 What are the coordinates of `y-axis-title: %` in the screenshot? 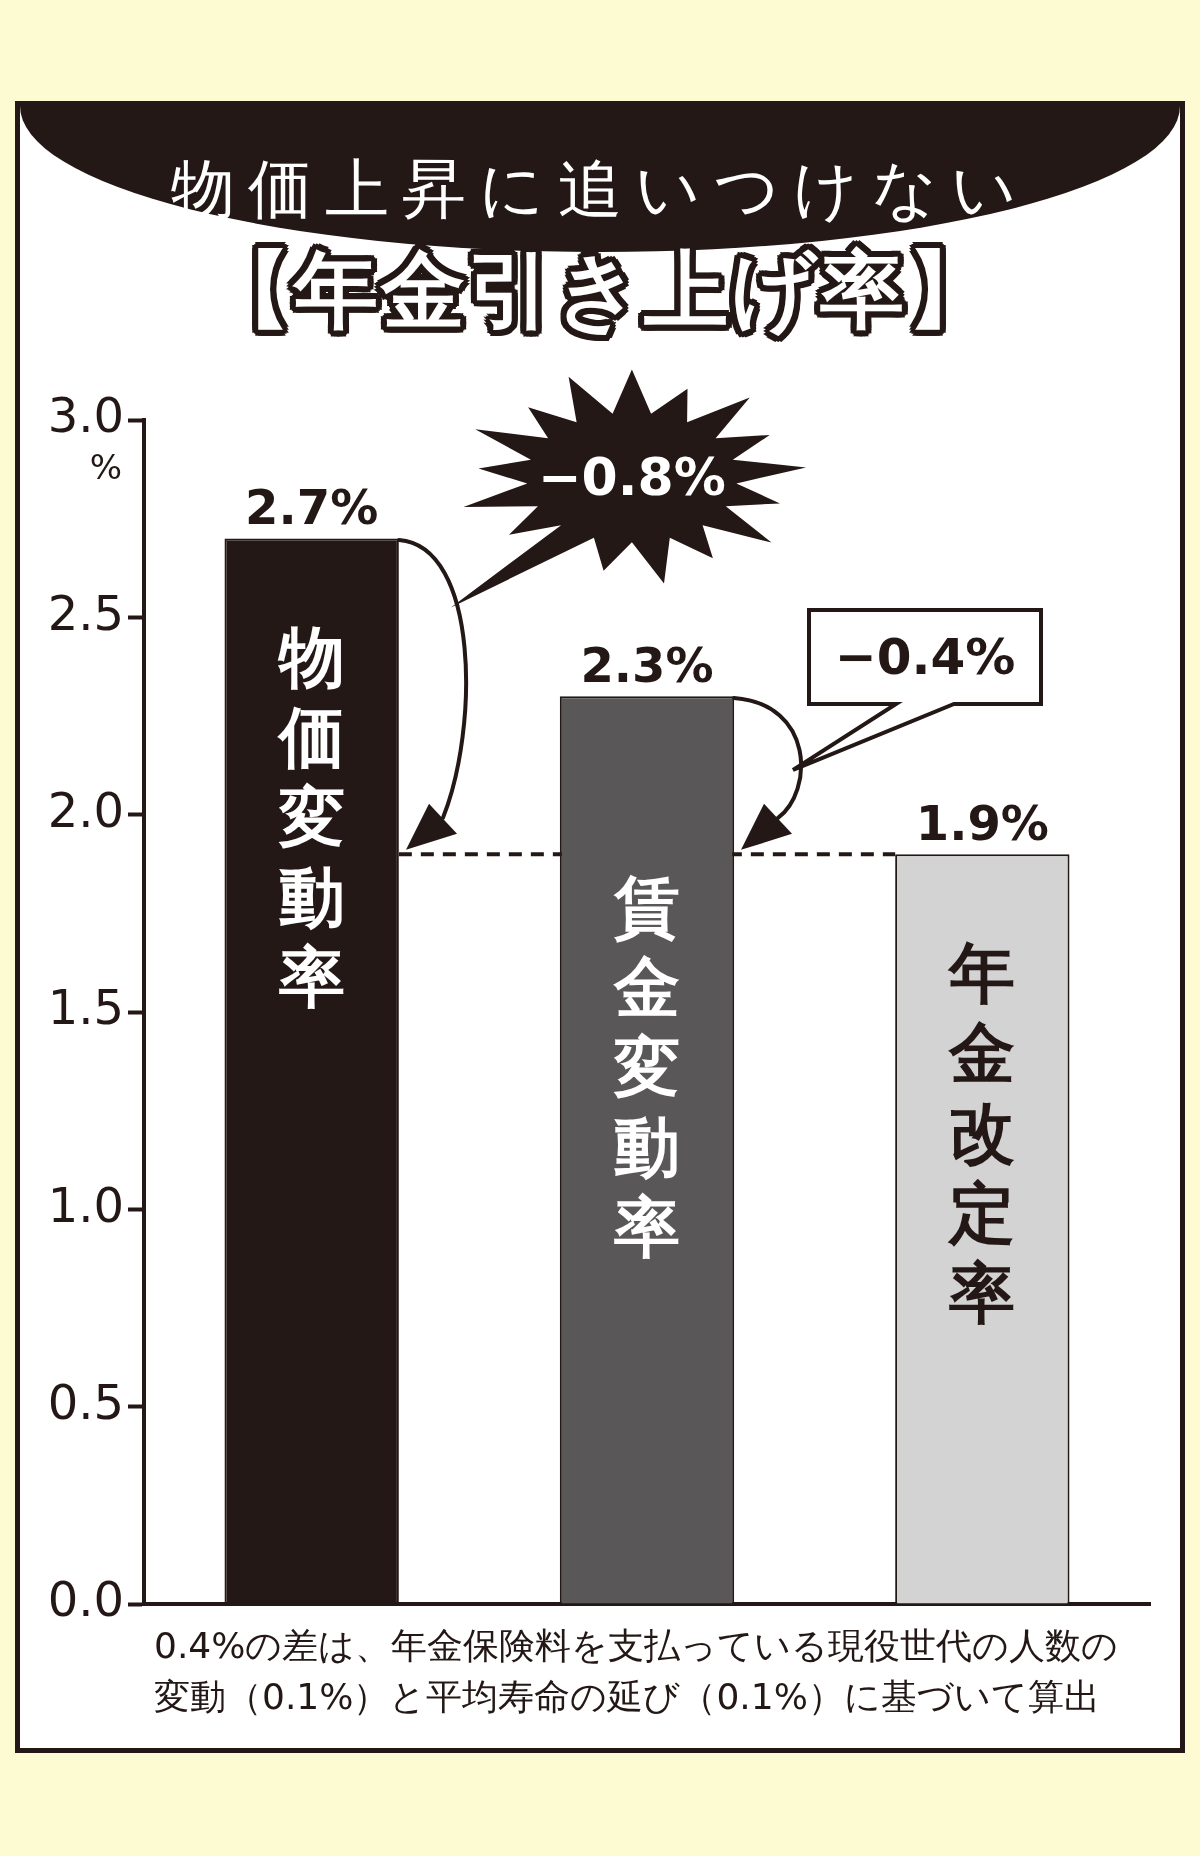 It's located at (105, 466).